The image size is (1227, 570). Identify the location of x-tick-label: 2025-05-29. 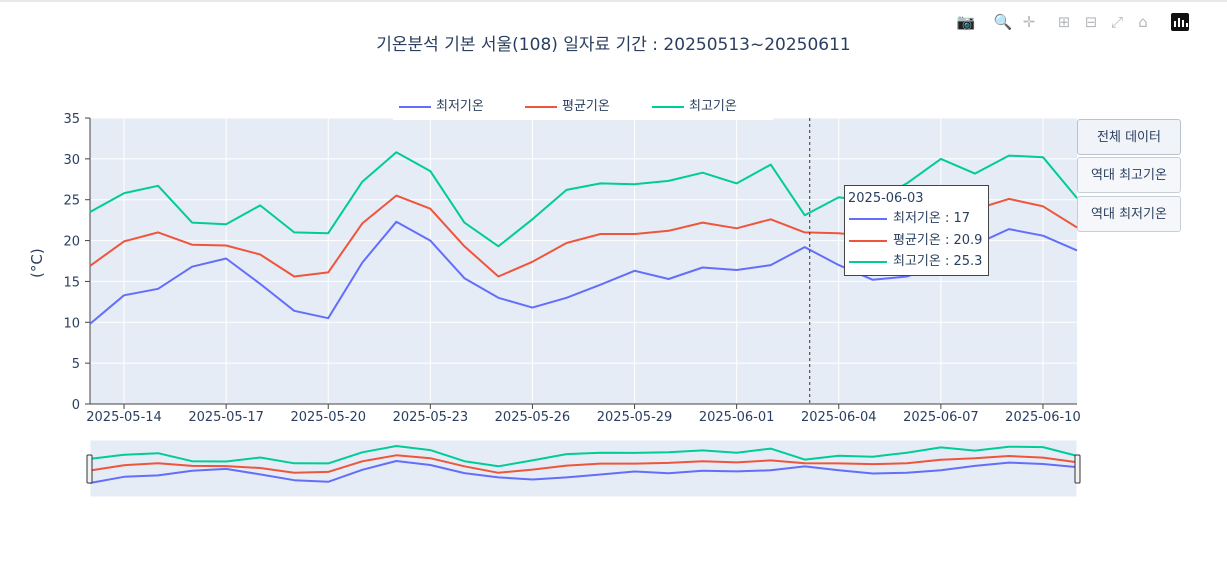
(635, 417).